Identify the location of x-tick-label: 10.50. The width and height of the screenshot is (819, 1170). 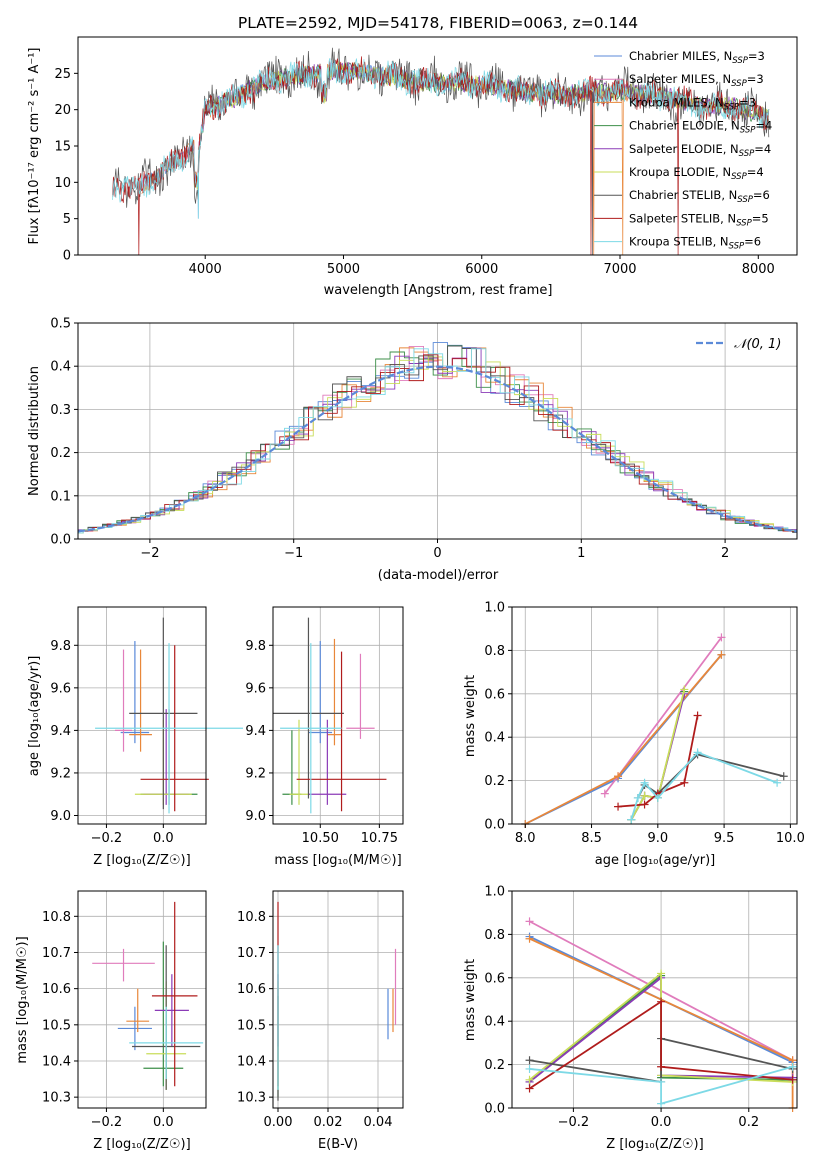
(320, 838).